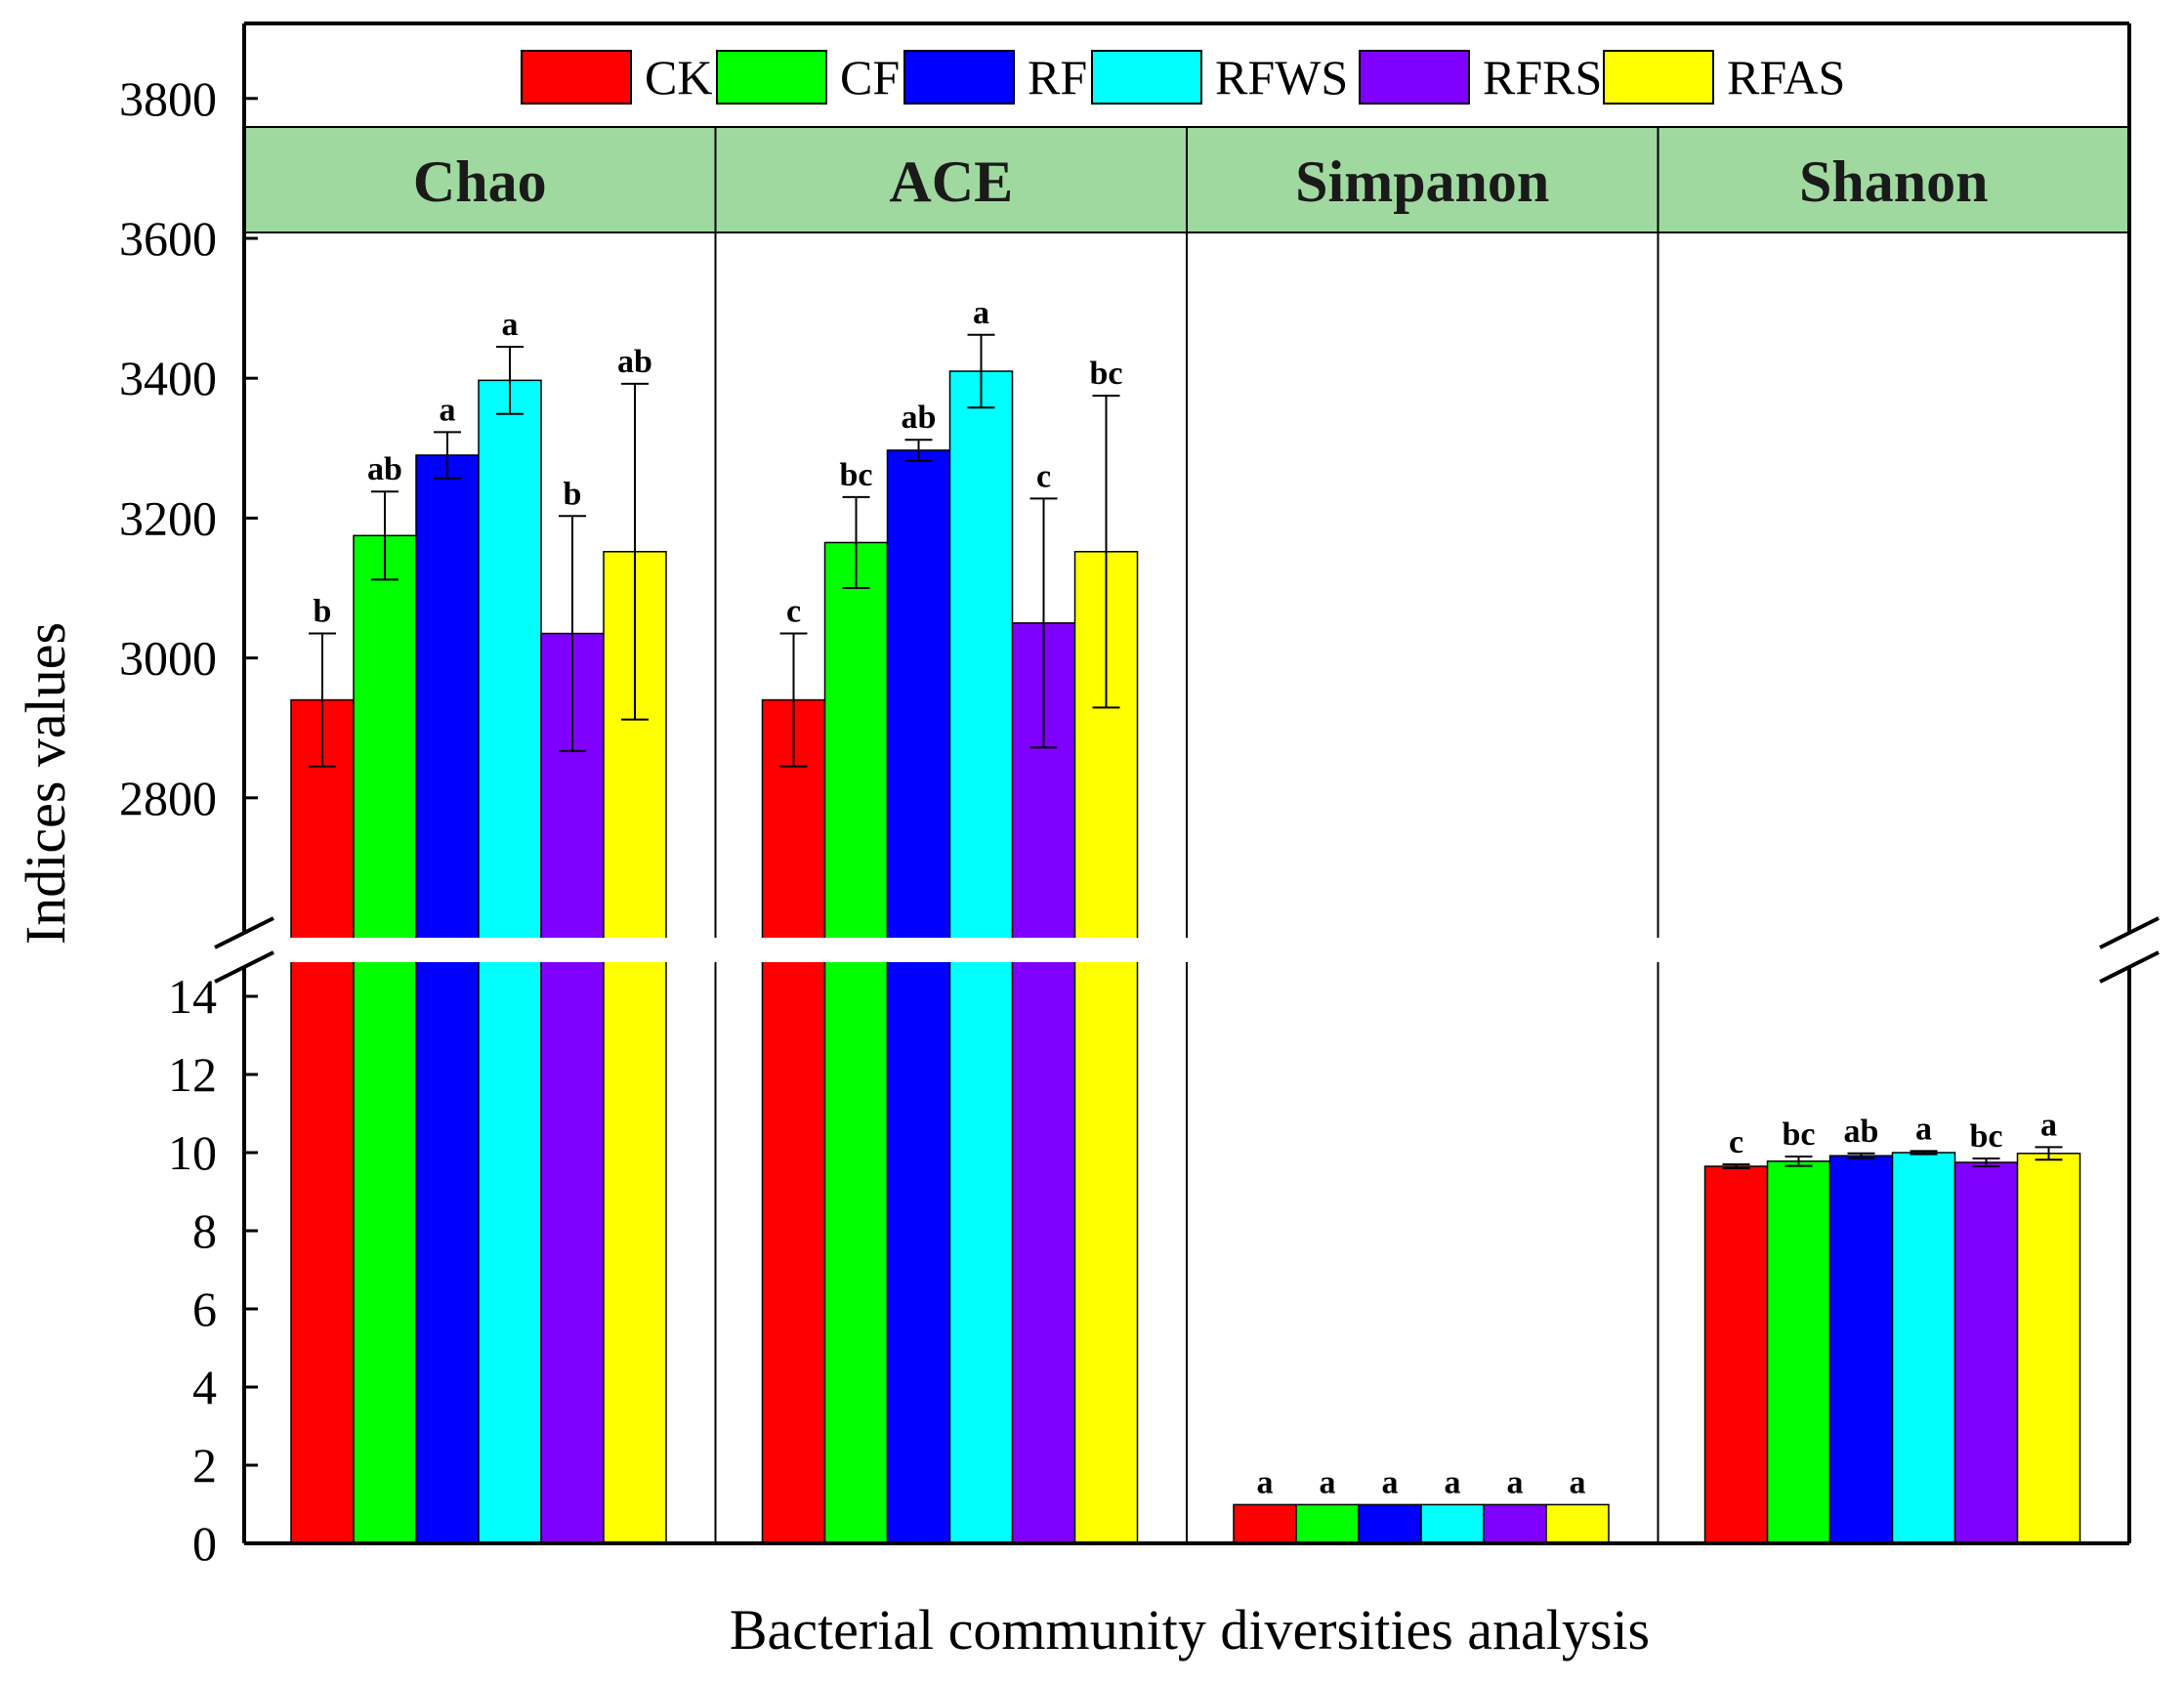 This screenshot has height=1684, width=2184. What do you see at coordinates (572, 1088) in the screenshot?
I see `bar-rfrs-chao` at bounding box center [572, 1088].